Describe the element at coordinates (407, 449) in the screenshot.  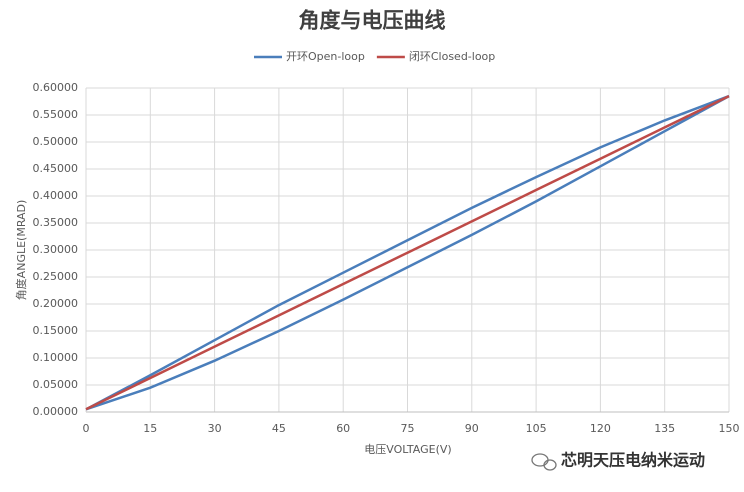
I see `x-axis-title: 电压VOLTAGE(V)` at that location.